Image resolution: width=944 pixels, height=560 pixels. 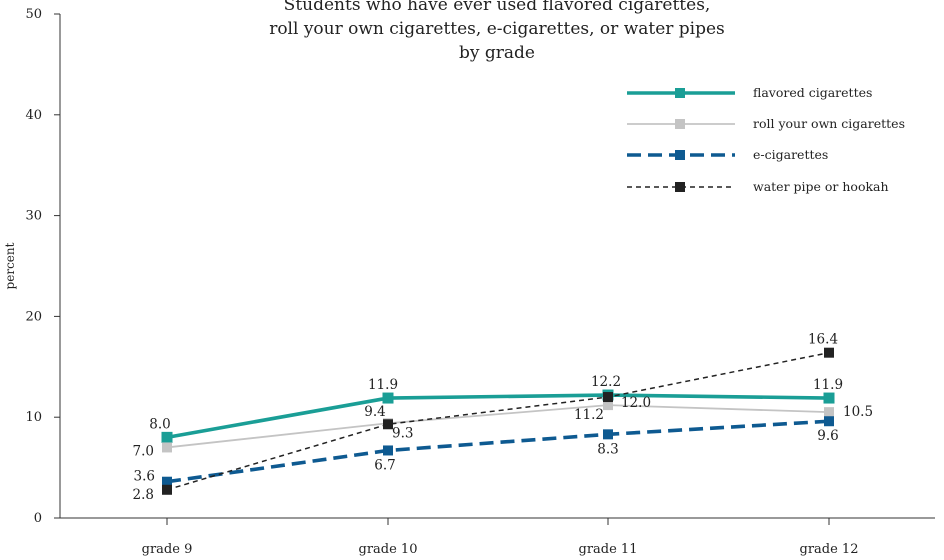 I want to click on legend-label: e-cigarettes, so click(x=790, y=154).